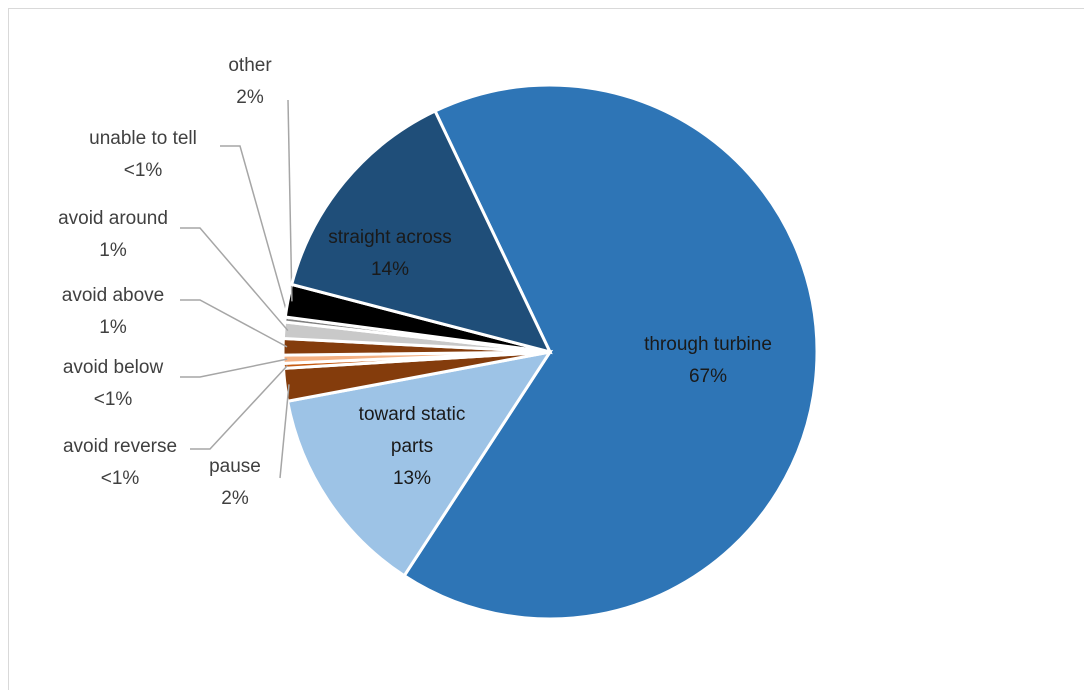 This screenshot has height=690, width=1084. Describe the element at coordinates (412, 430) in the screenshot. I see `slice-name: toward static parts` at that location.